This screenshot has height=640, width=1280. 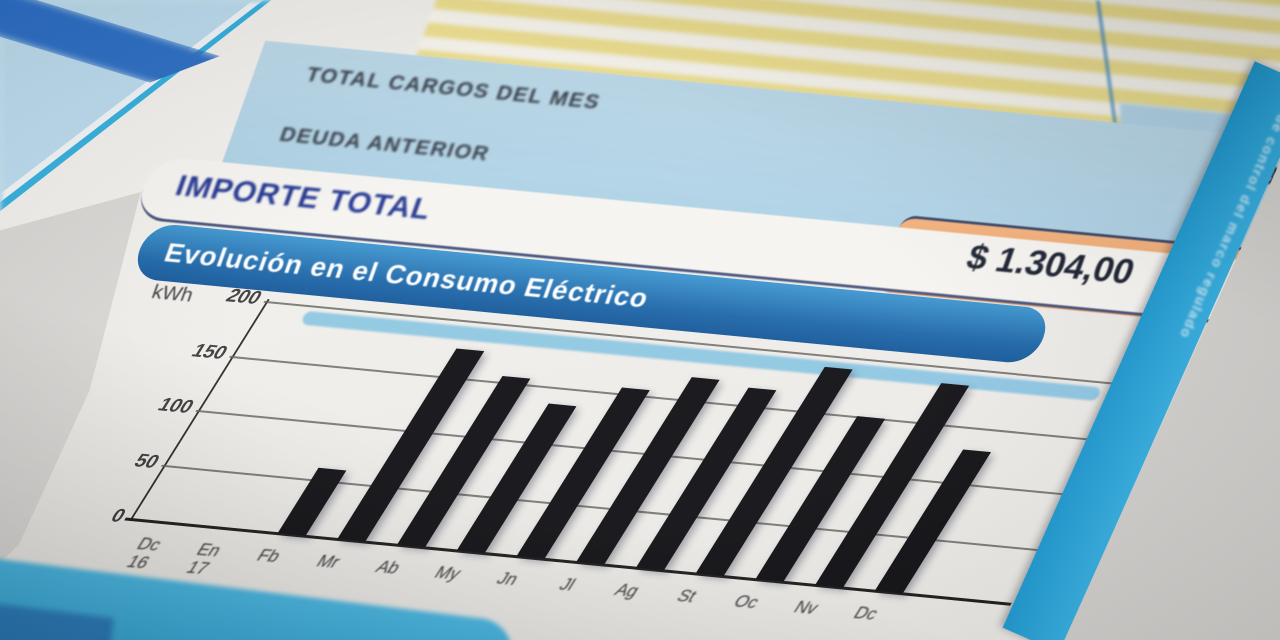 I want to click on x-label-Ag: Ag, so click(x=627, y=590).